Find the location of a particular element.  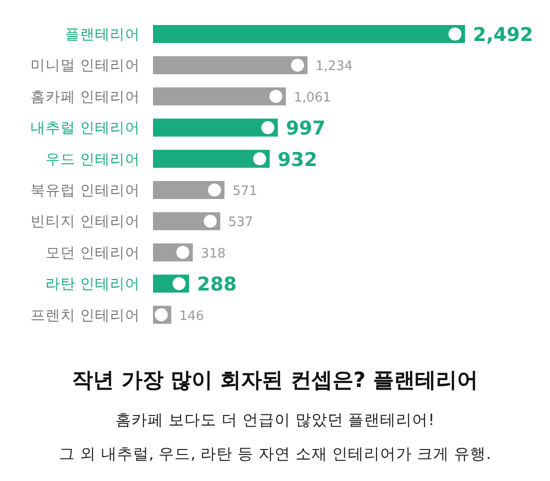

y-tick-label: 빈티지 인테리어 is located at coordinates (85, 222).